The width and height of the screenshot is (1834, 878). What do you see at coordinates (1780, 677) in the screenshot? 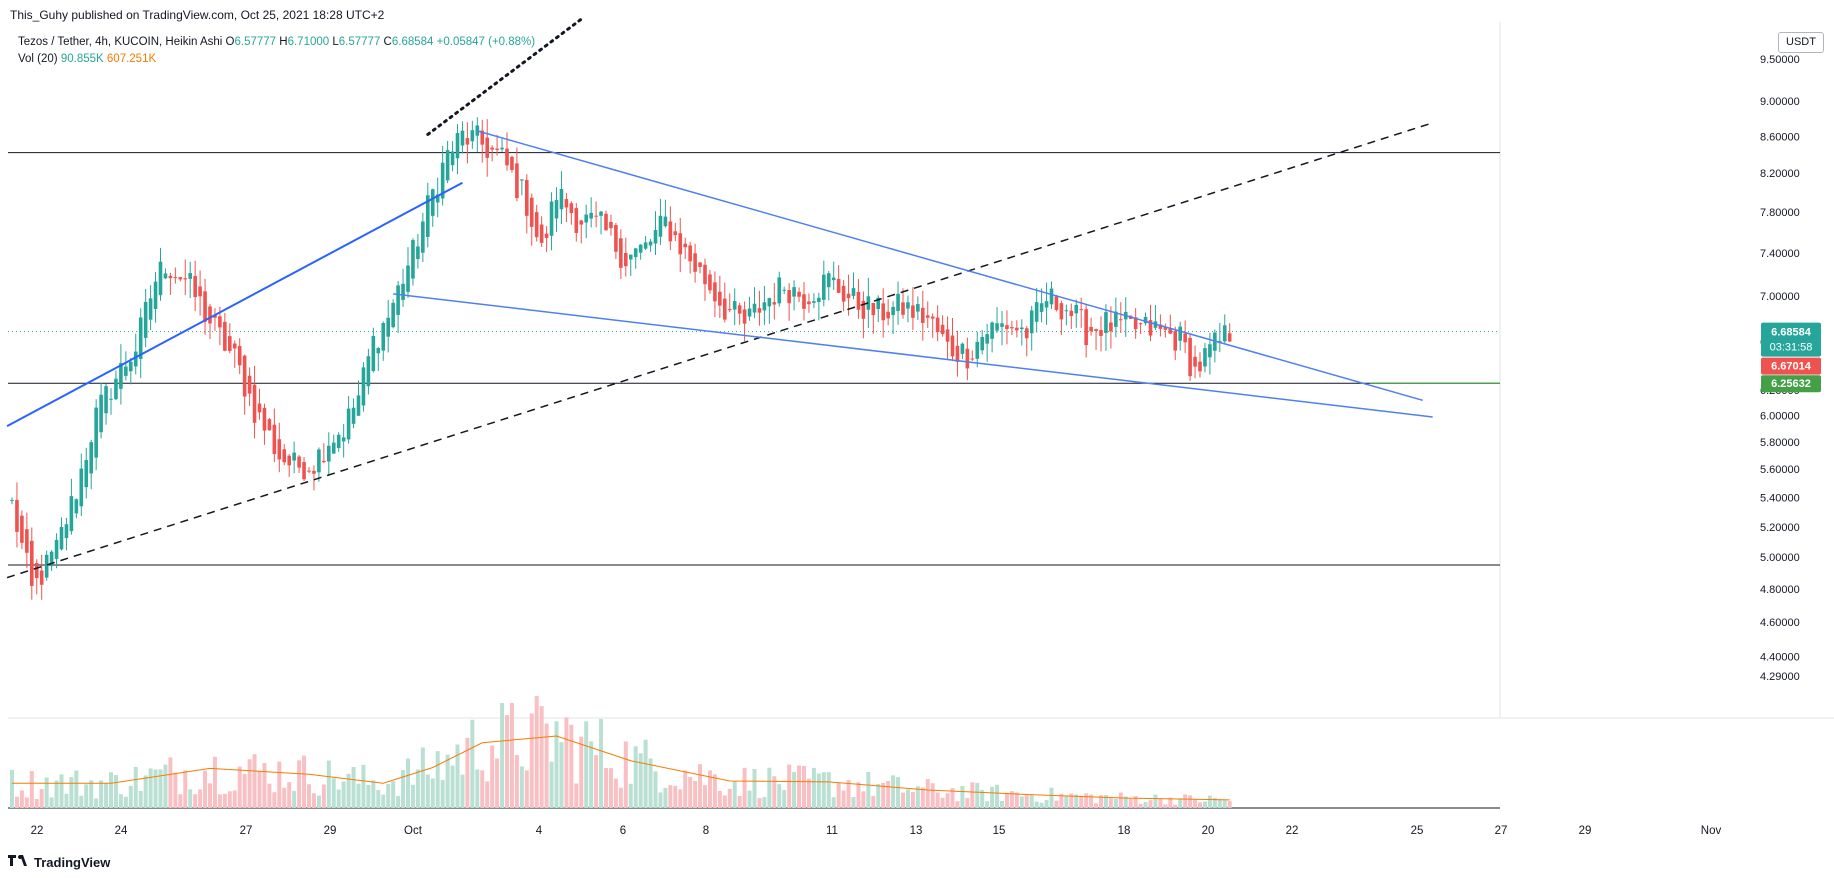
I see `y-tick-label: 4.29000` at bounding box center [1780, 677].